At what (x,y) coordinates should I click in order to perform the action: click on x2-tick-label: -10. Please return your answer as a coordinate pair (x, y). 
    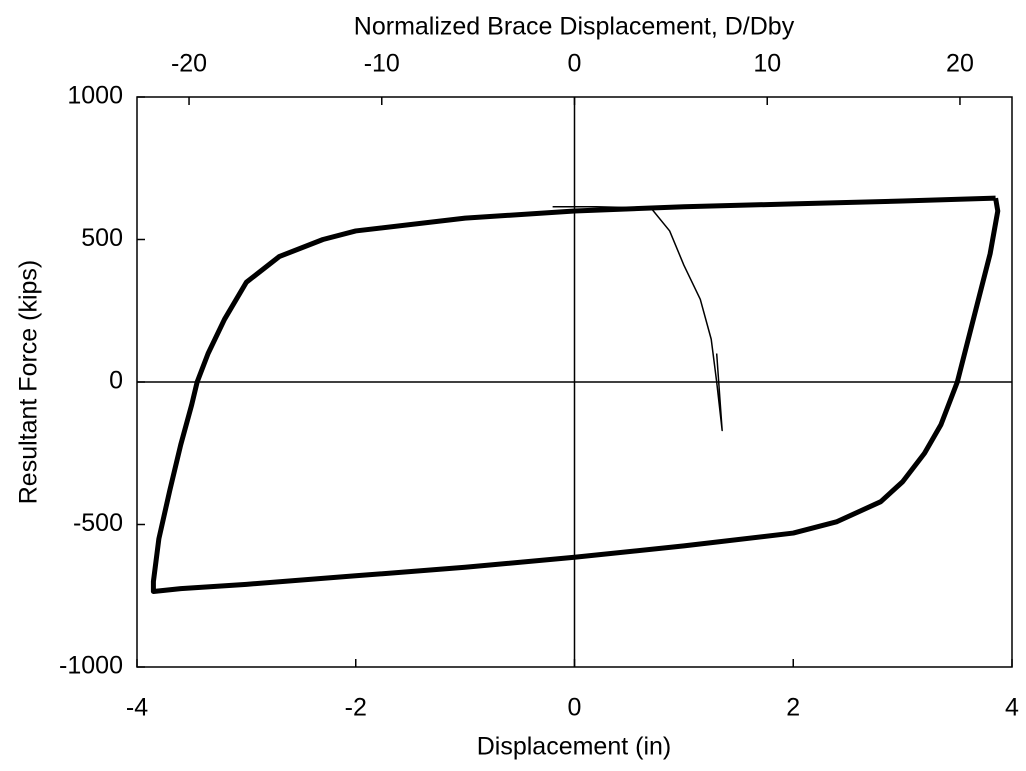
    Looking at the image, I should click on (382, 64).